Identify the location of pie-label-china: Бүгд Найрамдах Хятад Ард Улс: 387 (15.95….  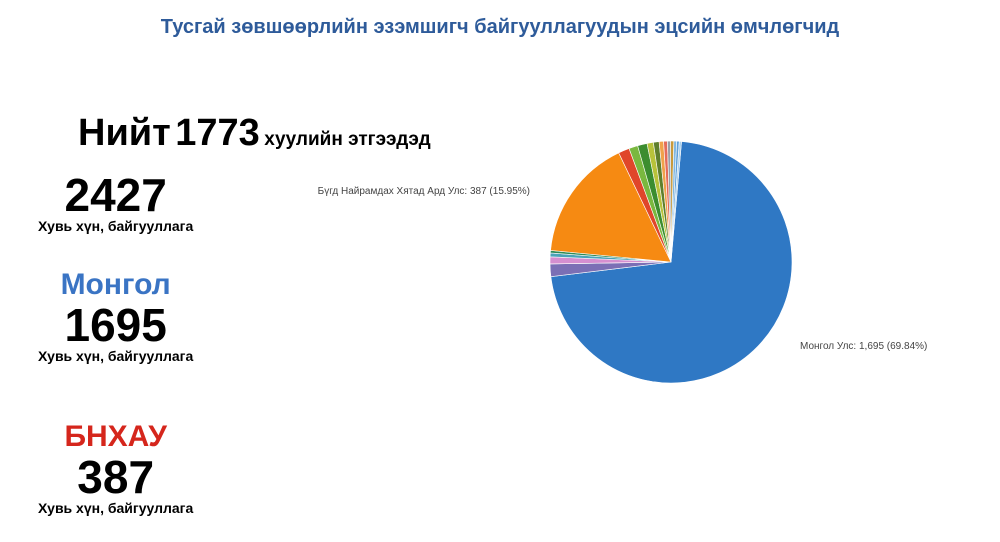
(424, 191).